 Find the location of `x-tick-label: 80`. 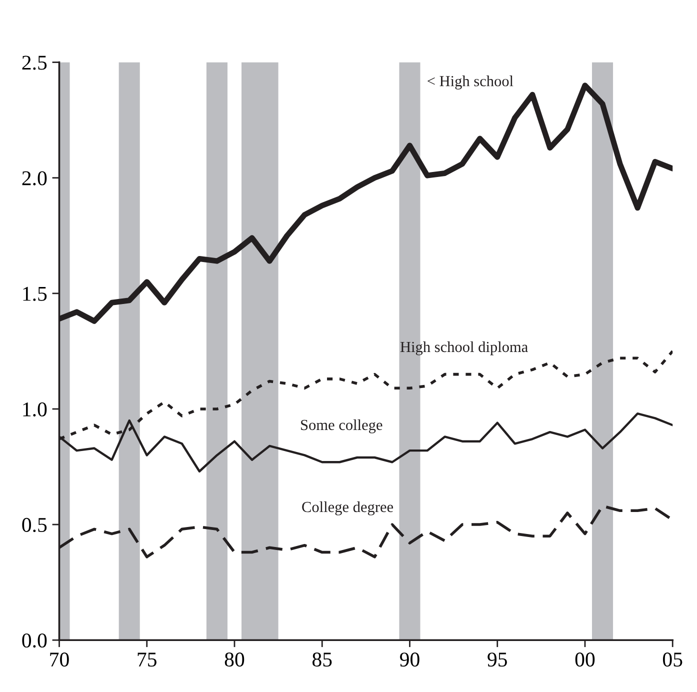

x-tick-label: 80 is located at coordinates (234, 659).